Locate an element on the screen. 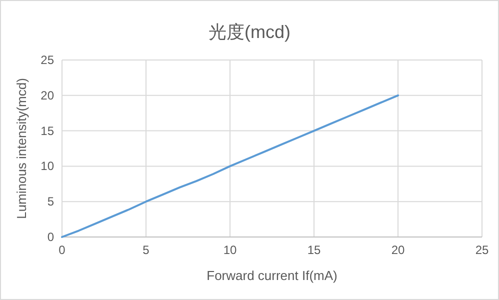 The height and width of the screenshot is (300, 499). y-tick-label: 20 is located at coordinates (47, 95).